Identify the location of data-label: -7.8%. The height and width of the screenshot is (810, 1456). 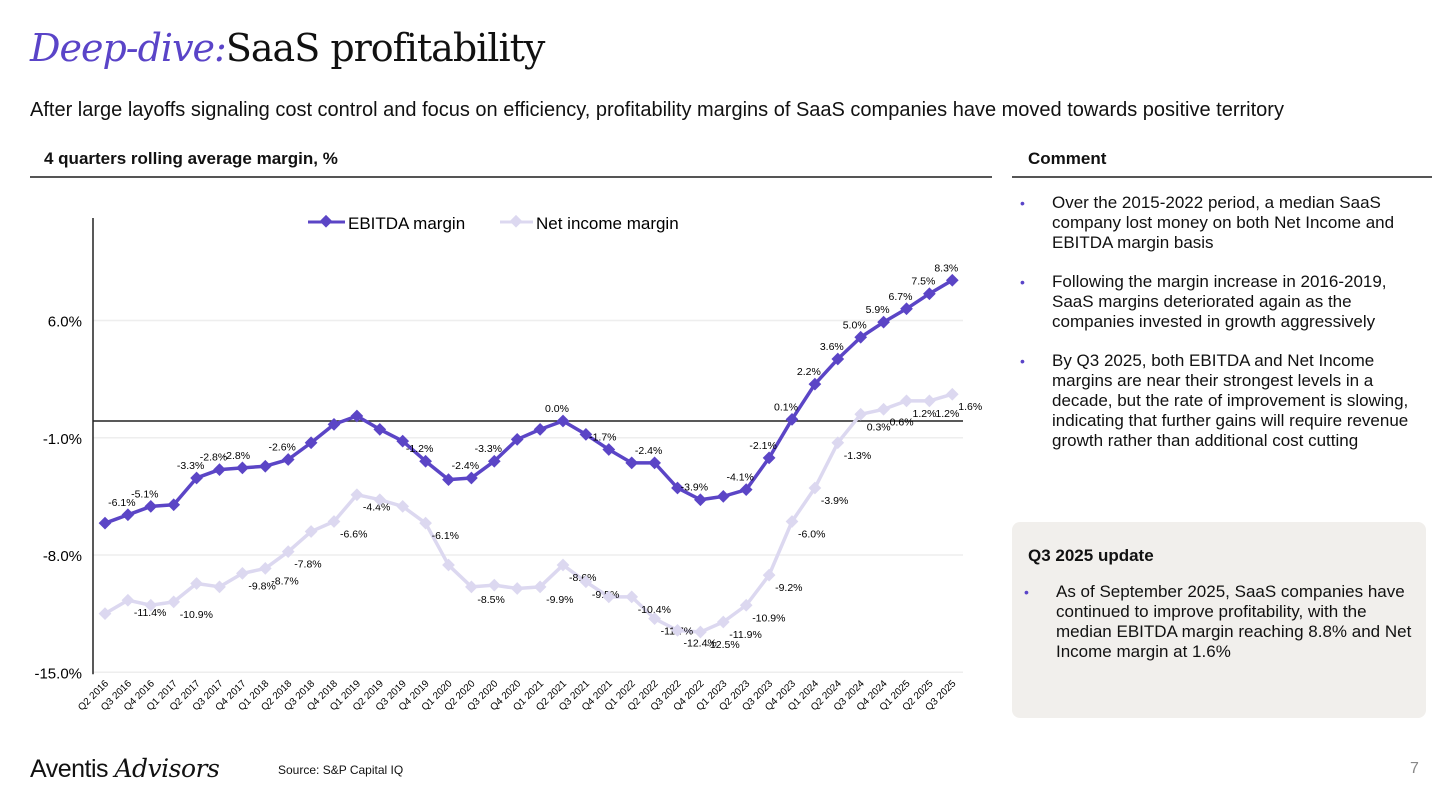
(307, 565).